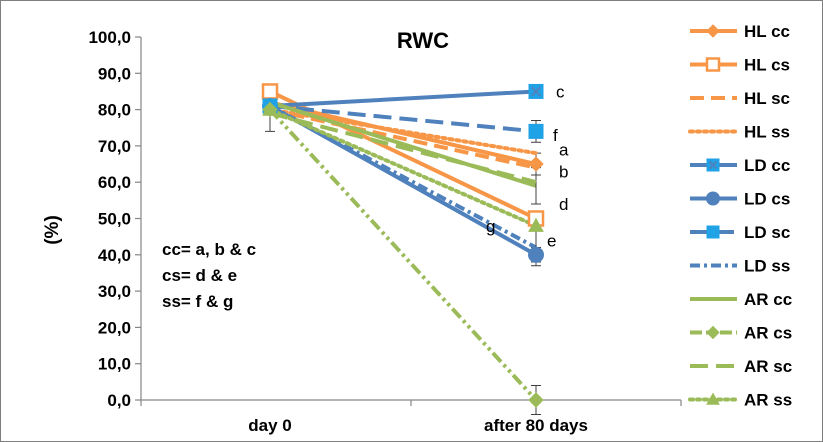 The image size is (823, 442). Describe the element at coordinates (114, 73) in the screenshot. I see `y-tick-label: 90,0` at that location.